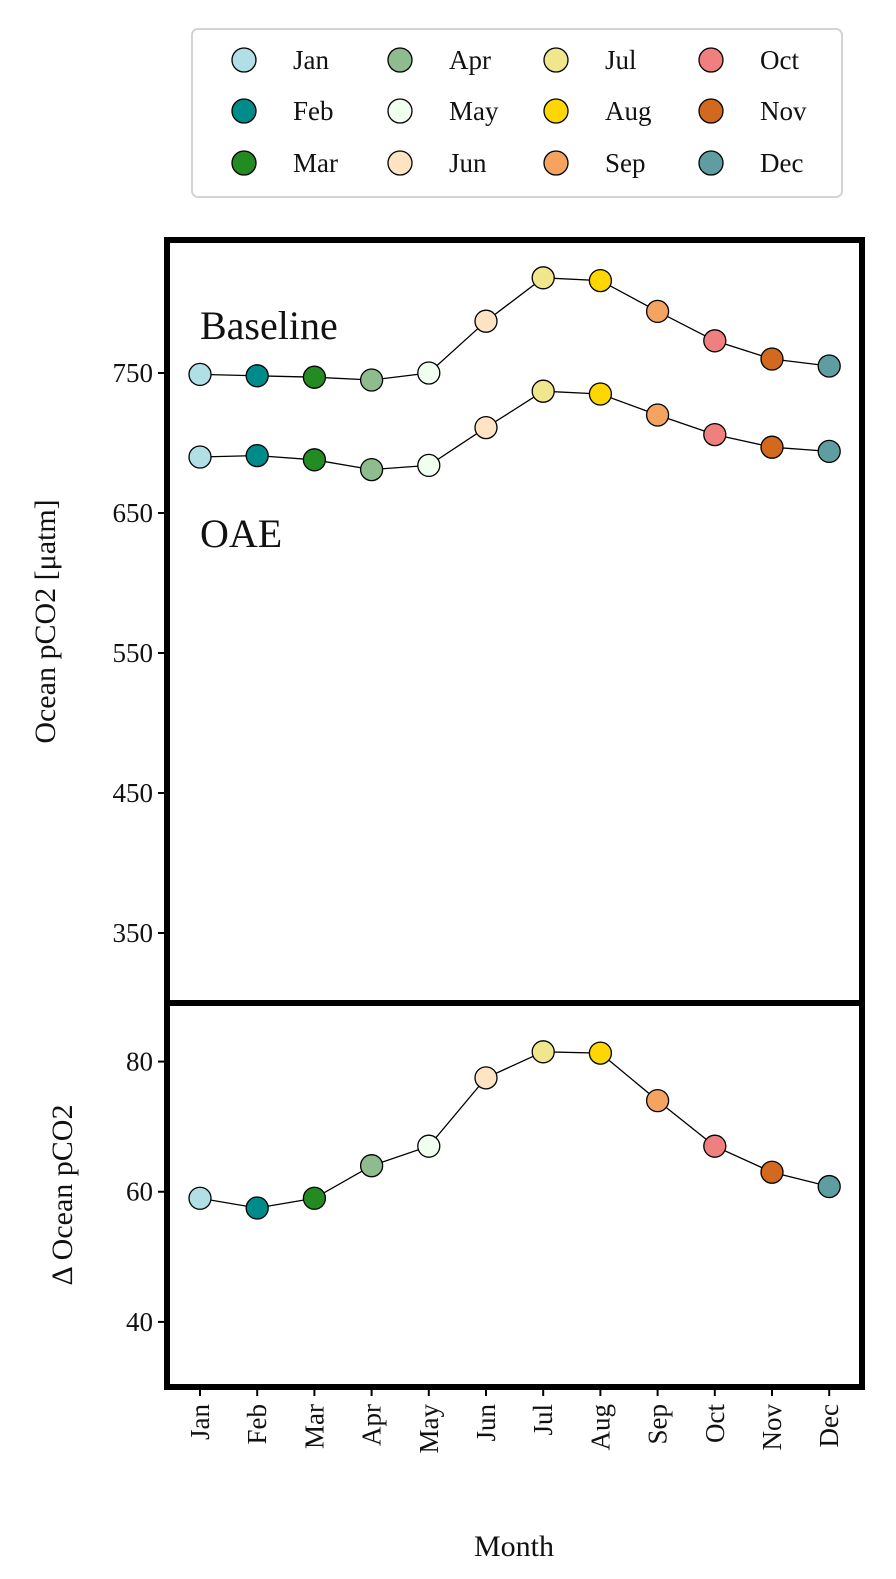  I want to click on top-ytick-label-350: 350, so click(133, 933).